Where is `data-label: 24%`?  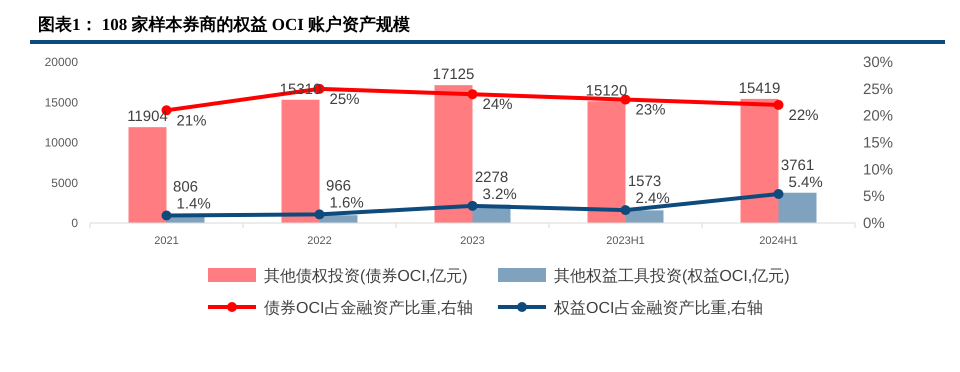 data-label: 24% is located at coordinates (497, 105).